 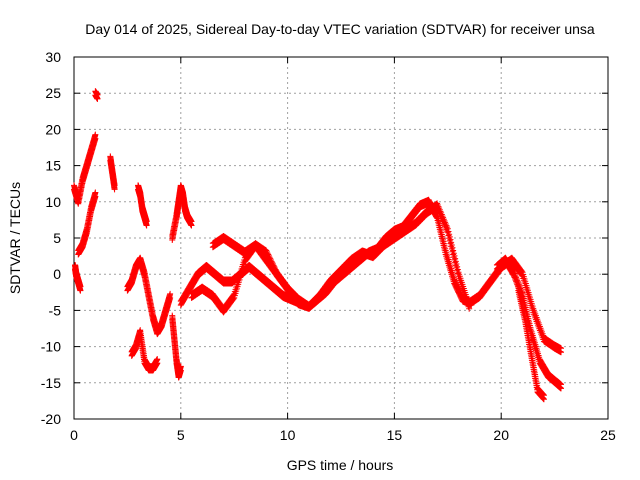 I want to click on series-pass-b, so click(x=78, y=277).